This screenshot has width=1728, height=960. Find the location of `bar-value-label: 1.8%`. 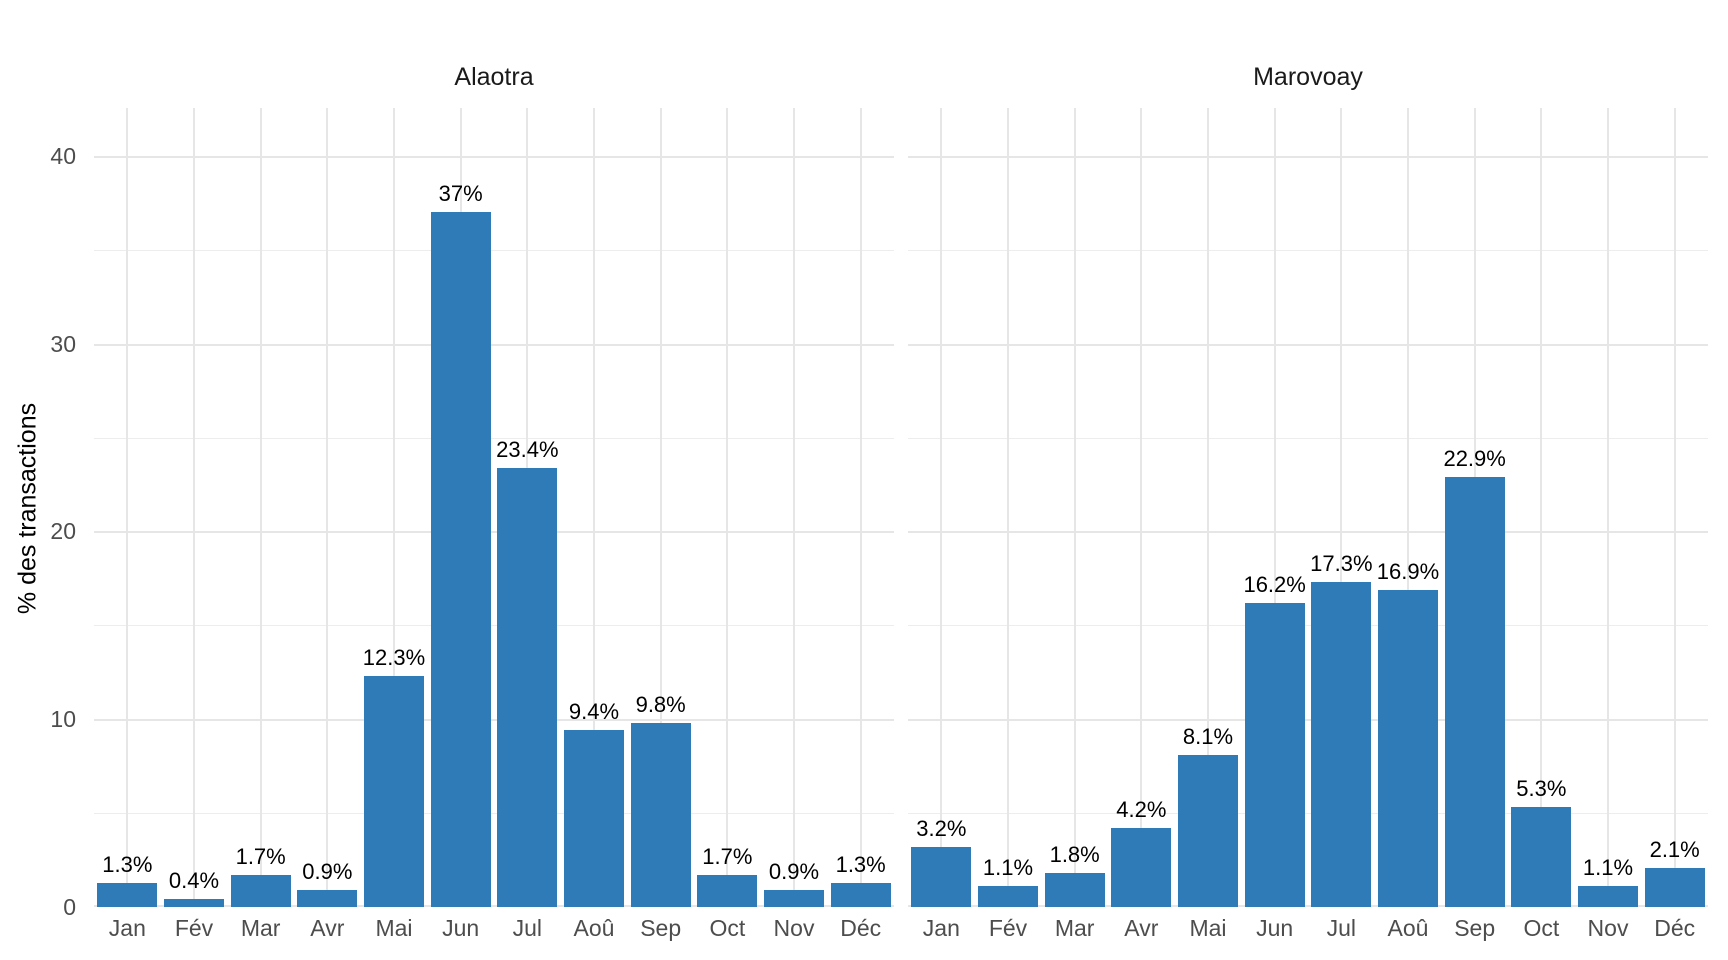

bar-value-label: 1.8% is located at coordinates (1074, 854).